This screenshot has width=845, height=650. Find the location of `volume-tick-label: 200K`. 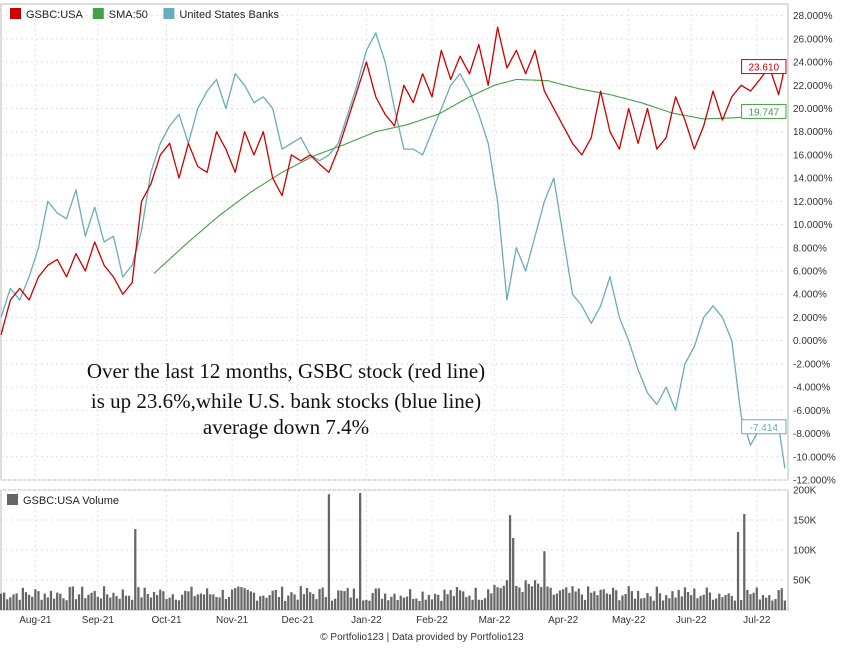

volume-tick-label: 200K is located at coordinates (805, 491).